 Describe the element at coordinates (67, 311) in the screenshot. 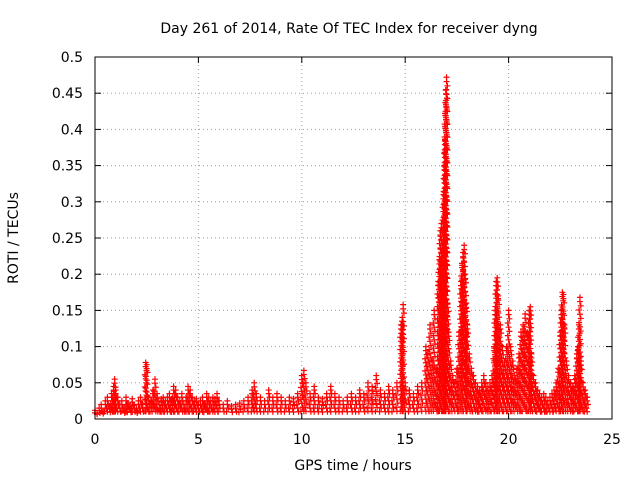

I see `y-tick-label: 0.15` at that location.